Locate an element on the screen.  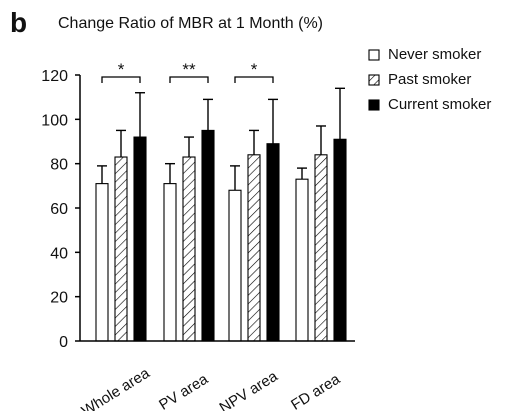
x-tick-label: Whole area is located at coordinates (116, 387).